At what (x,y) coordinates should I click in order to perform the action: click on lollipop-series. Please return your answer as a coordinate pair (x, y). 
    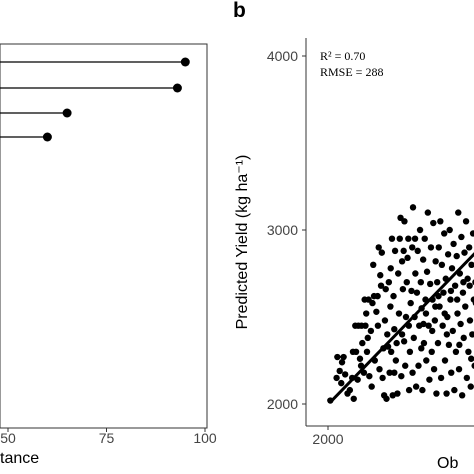
    Looking at the image, I should click on (95, 99).